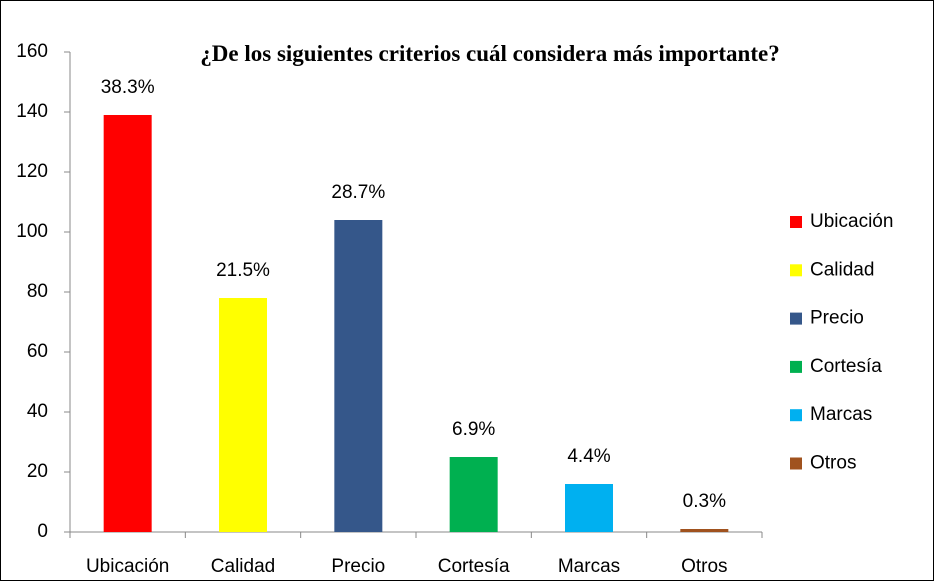 This screenshot has width=934, height=581. I want to click on legend-label: Ubicación, so click(851, 221).